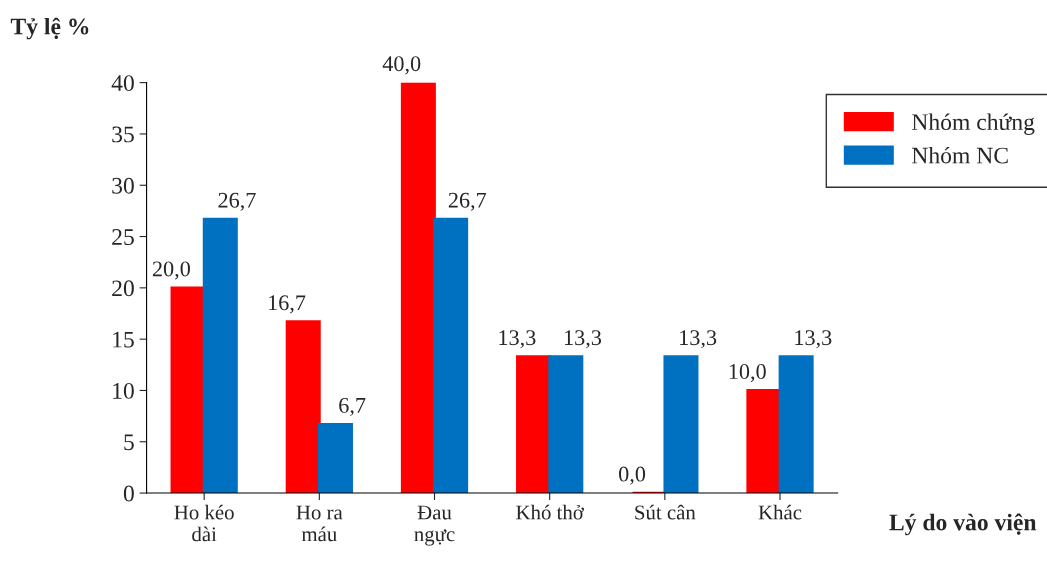 This screenshot has height=570, width=1047. What do you see at coordinates (780, 512) in the screenshot?
I see `x-tick-label: Khác` at bounding box center [780, 512].